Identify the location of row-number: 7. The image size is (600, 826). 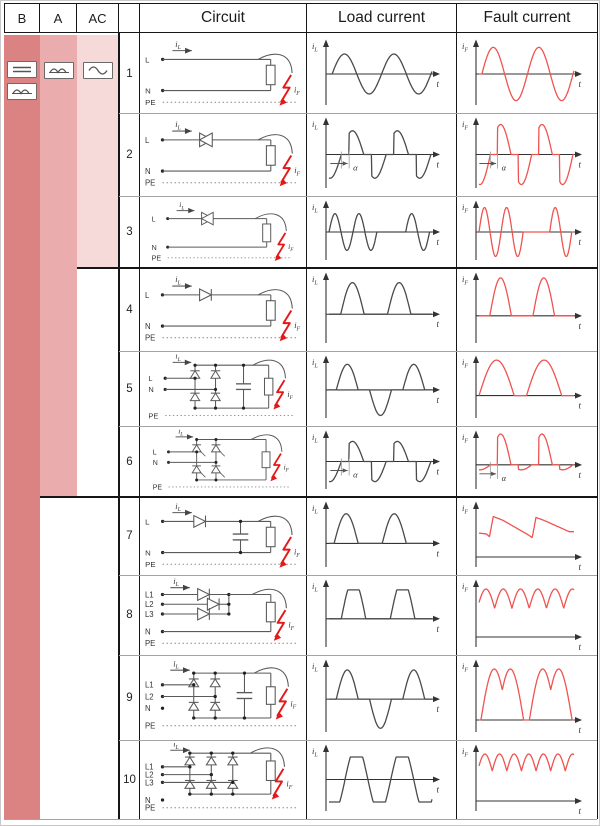
(129, 536).